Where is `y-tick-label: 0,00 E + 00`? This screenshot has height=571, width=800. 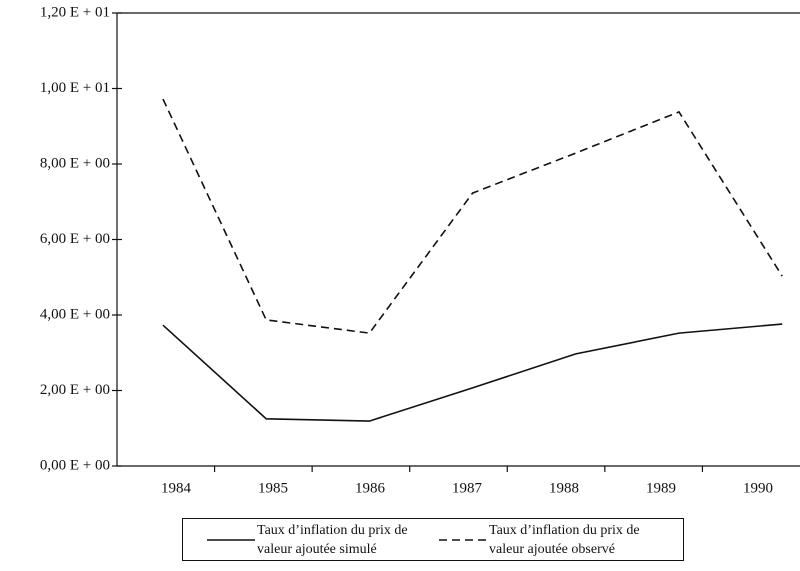
y-tick-label: 0,00 E + 00 is located at coordinates (75, 465).